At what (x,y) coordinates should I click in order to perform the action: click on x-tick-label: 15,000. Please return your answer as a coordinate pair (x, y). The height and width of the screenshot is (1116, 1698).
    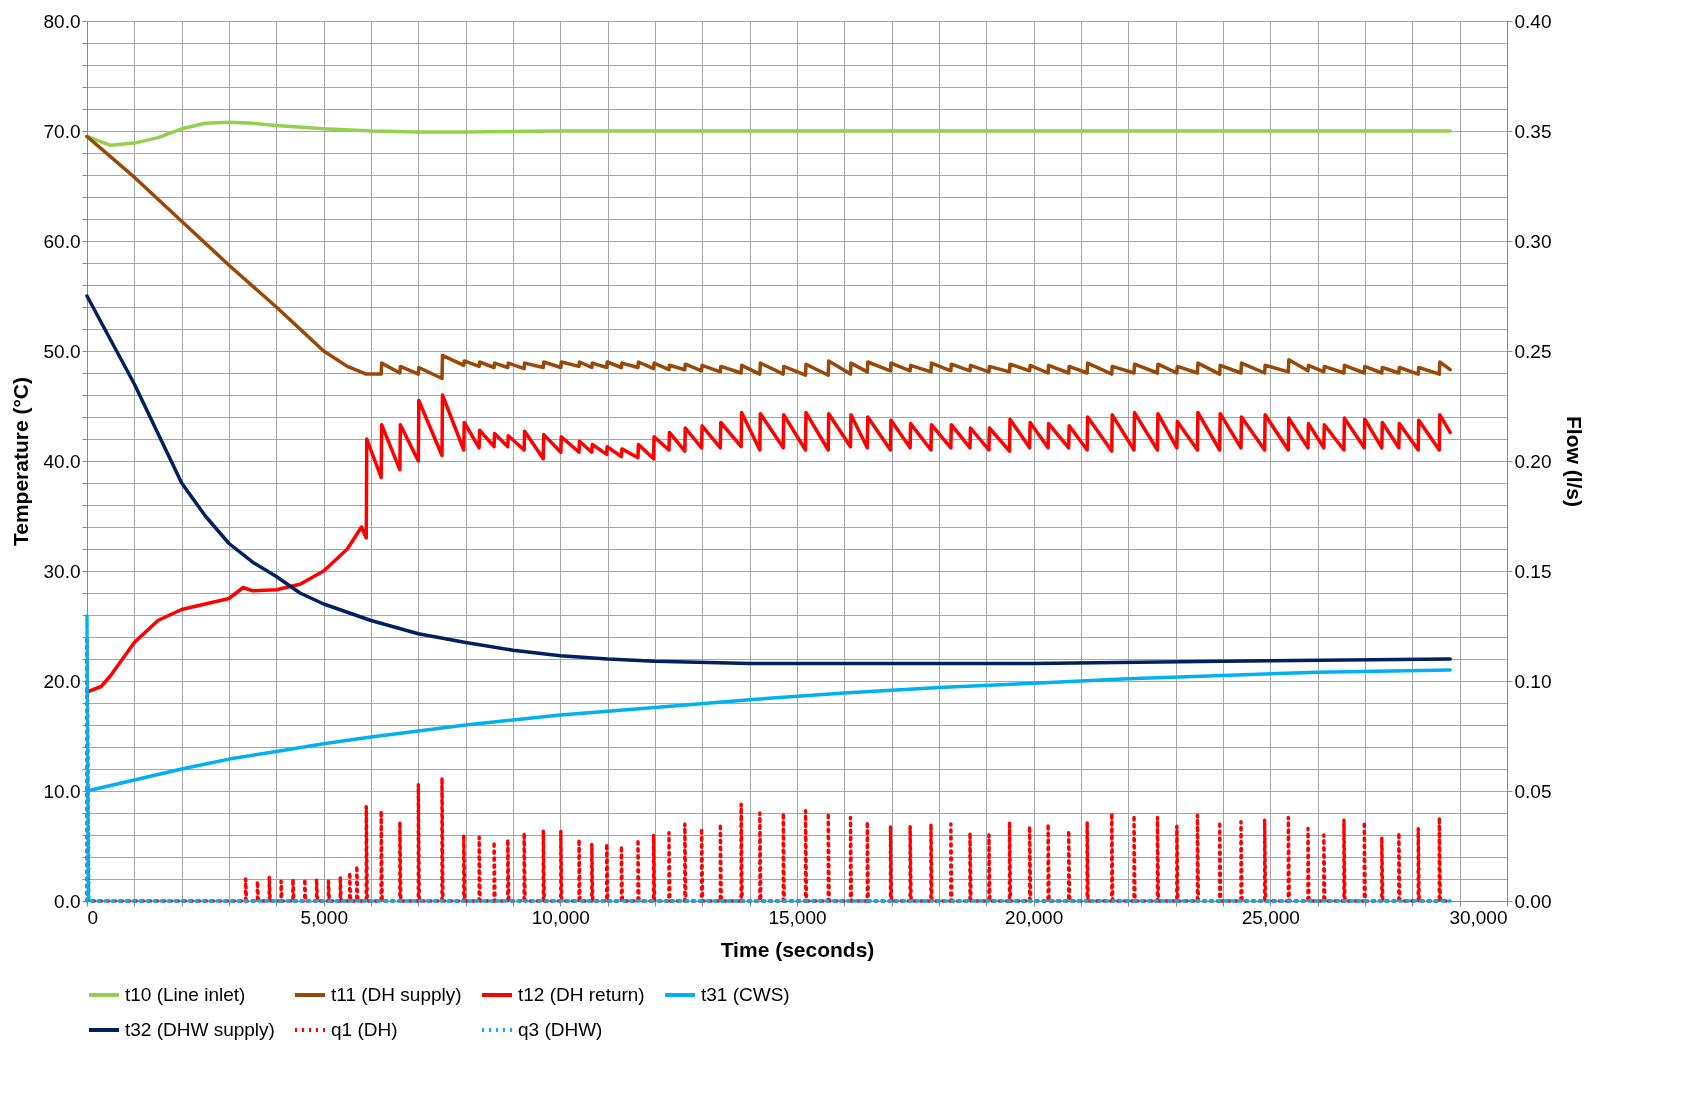
    Looking at the image, I should click on (797, 917).